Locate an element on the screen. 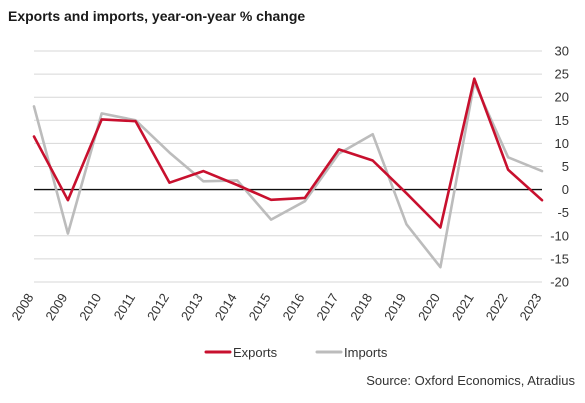 The width and height of the screenshot is (585, 403). x-tick-label: 2015 is located at coordinates (260, 307).